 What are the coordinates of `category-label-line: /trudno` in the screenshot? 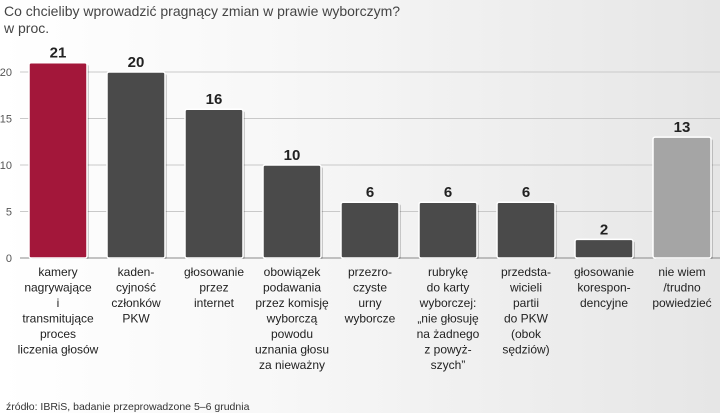 It's located at (682, 288).